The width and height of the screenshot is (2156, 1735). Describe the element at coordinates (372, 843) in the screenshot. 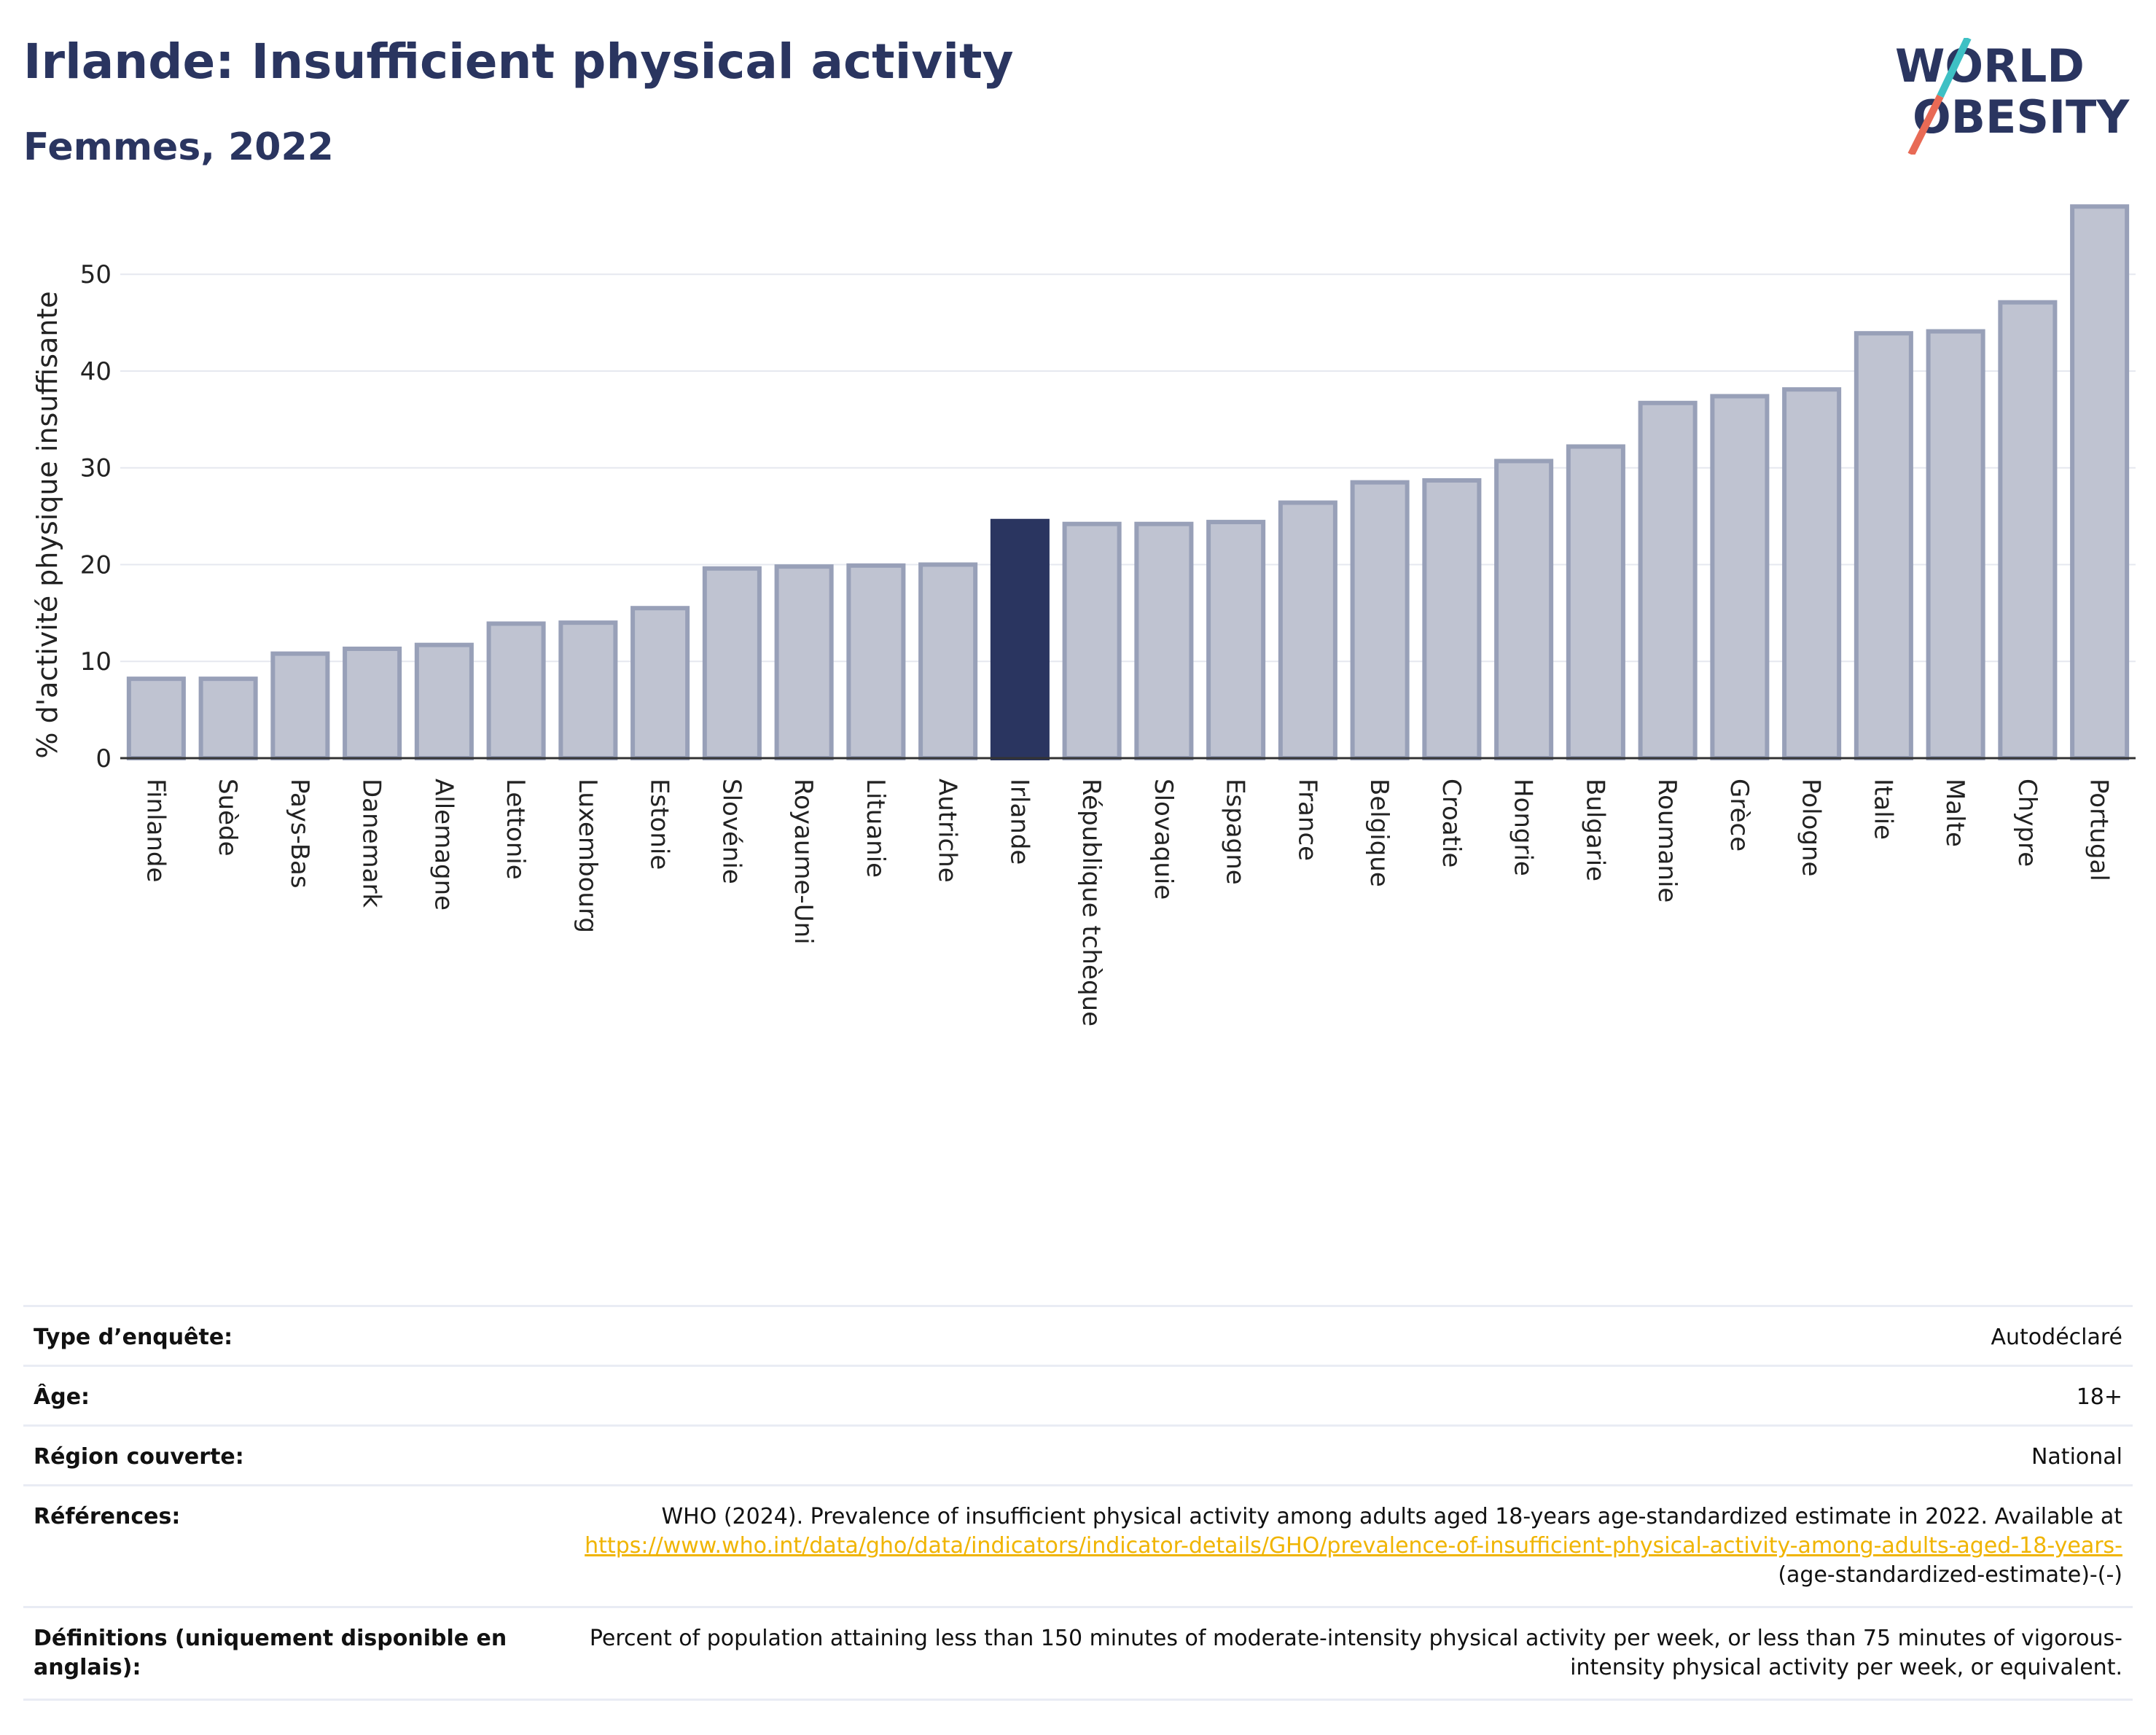

I see `x-tick-label: Danemark` at that location.